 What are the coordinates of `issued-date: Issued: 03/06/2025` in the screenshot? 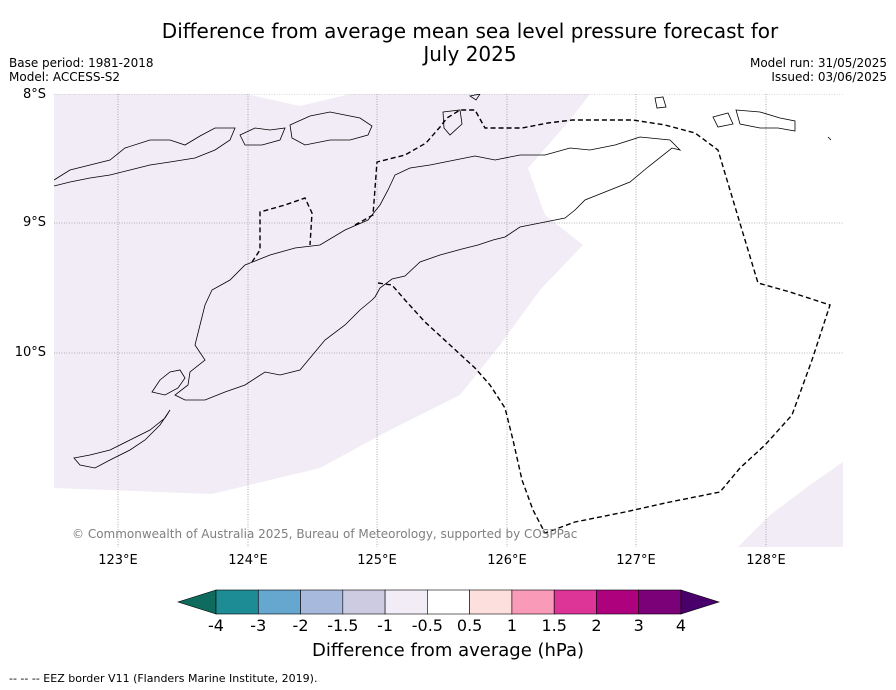 It's located at (829, 77).